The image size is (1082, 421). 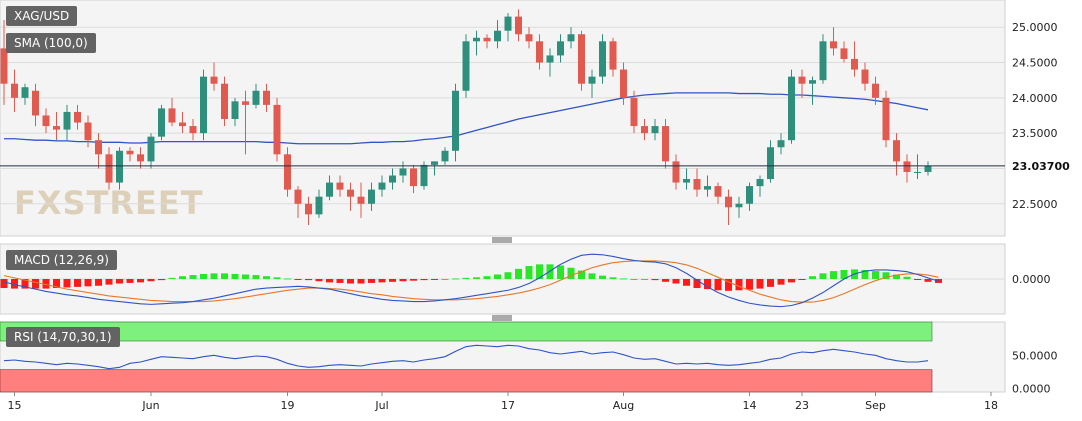 What do you see at coordinates (1035, 204) in the screenshot?
I see `price-tick-label: 22.5000` at bounding box center [1035, 204].